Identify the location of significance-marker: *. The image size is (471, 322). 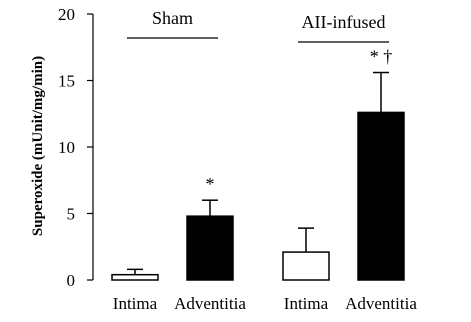
(210, 184).